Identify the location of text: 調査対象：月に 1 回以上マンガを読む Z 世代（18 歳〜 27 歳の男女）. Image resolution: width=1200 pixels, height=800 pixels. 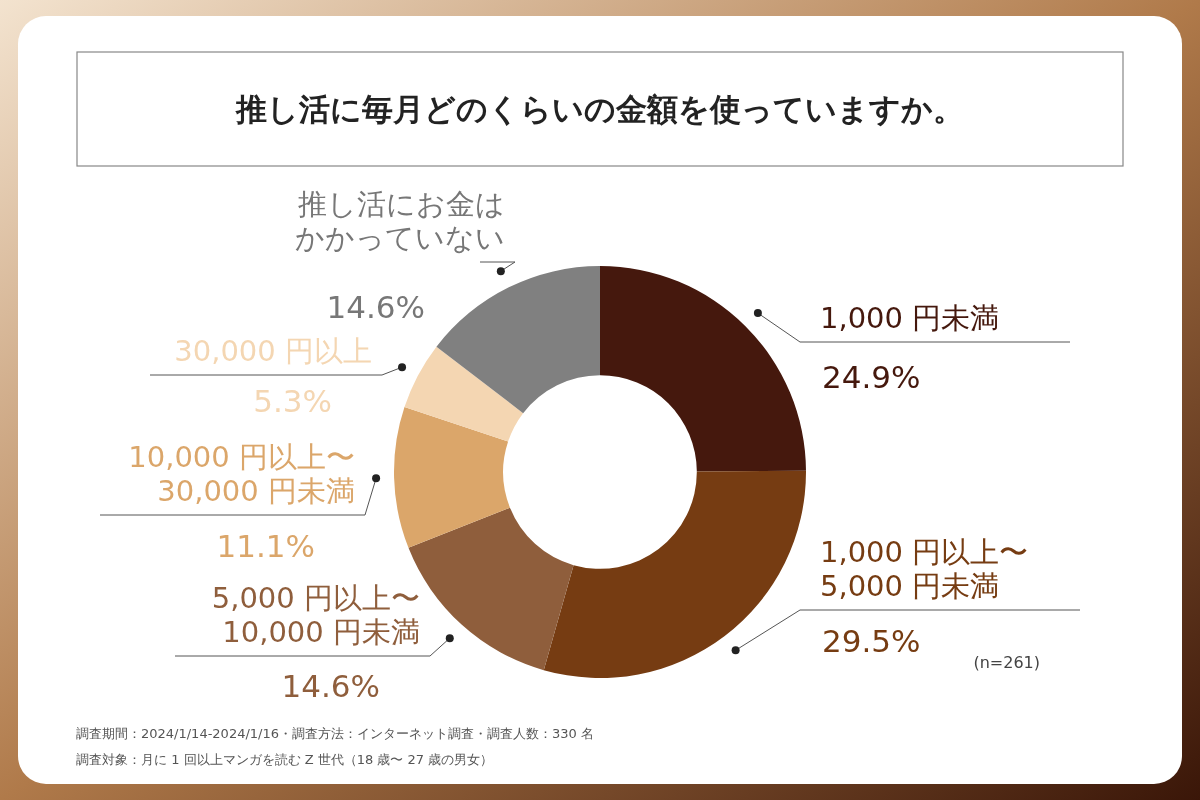
(285, 759).